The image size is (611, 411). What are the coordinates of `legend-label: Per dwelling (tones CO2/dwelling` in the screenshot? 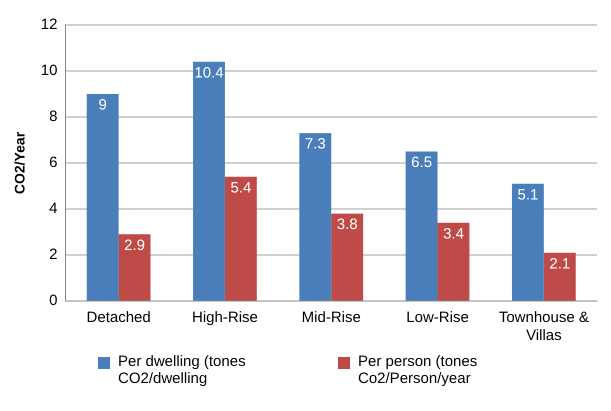 It's located at (182, 370).